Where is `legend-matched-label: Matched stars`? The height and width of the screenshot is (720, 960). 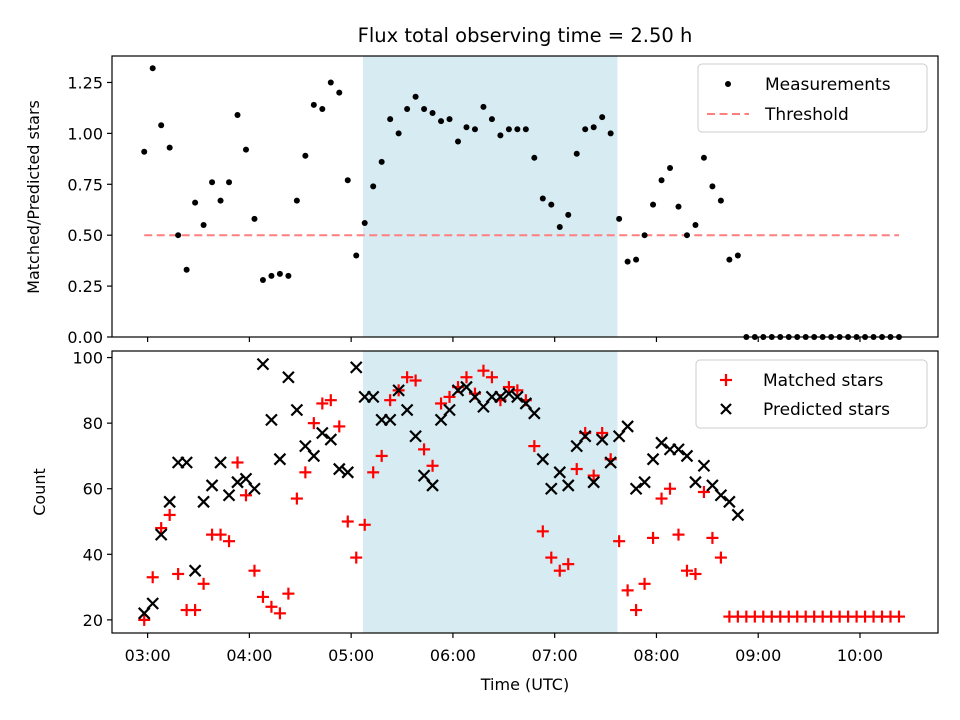
legend-matched-label: Matched stars is located at coordinates (823, 381).